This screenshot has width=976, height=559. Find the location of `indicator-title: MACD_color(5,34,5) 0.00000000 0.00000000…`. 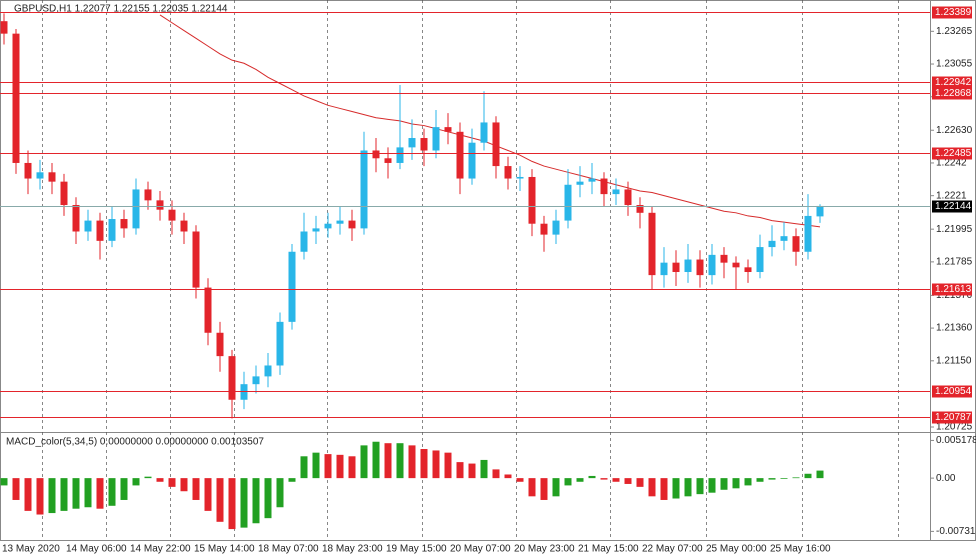

indicator-title: MACD_color(5,34,5) 0.00000000 0.00000000… is located at coordinates (135, 442).